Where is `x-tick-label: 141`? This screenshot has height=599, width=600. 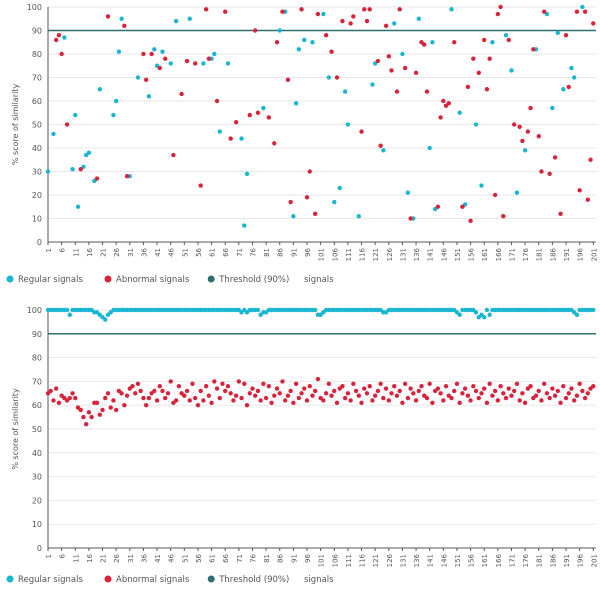 x-tick-label: 141 is located at coordinates (431, 254).